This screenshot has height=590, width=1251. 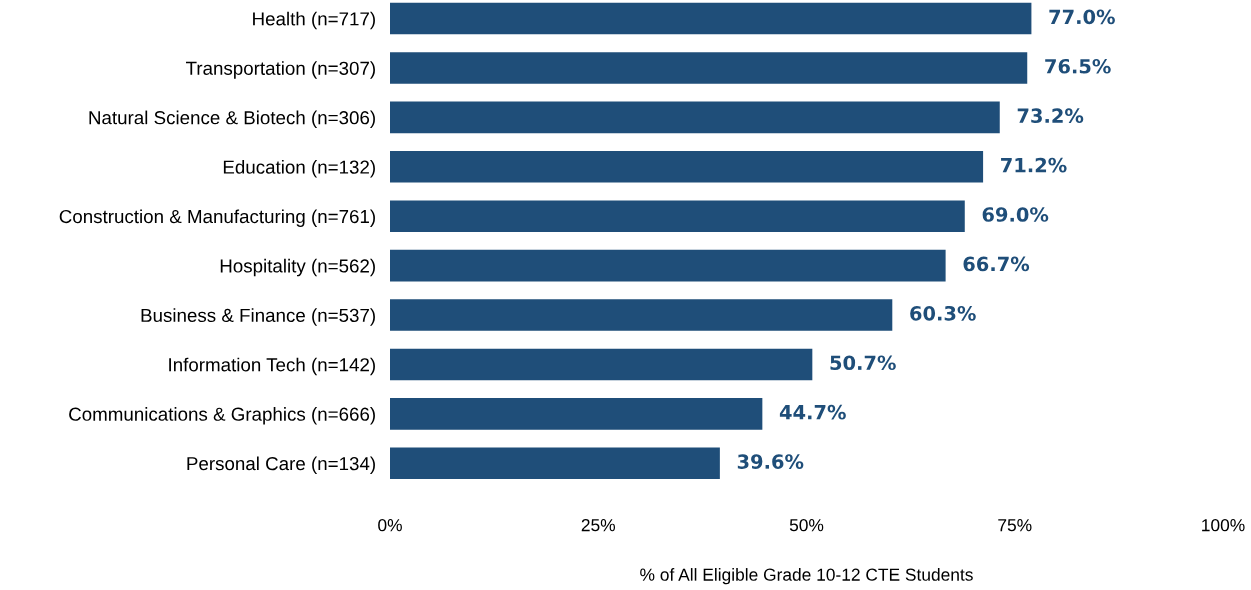 What do you see at coordinates (1015, 525) in the screenshot?
I see `x-tick-label: 75%` at bounding box center [1015, 525].